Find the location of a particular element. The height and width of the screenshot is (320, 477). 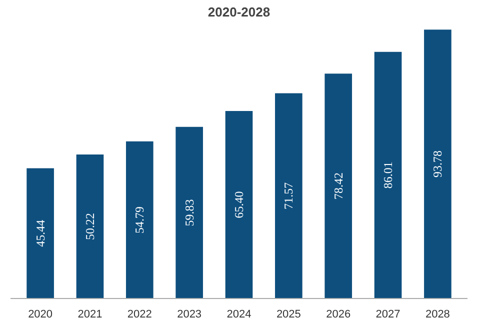

data-label: 86.01 is located at coordinates (388, 175).